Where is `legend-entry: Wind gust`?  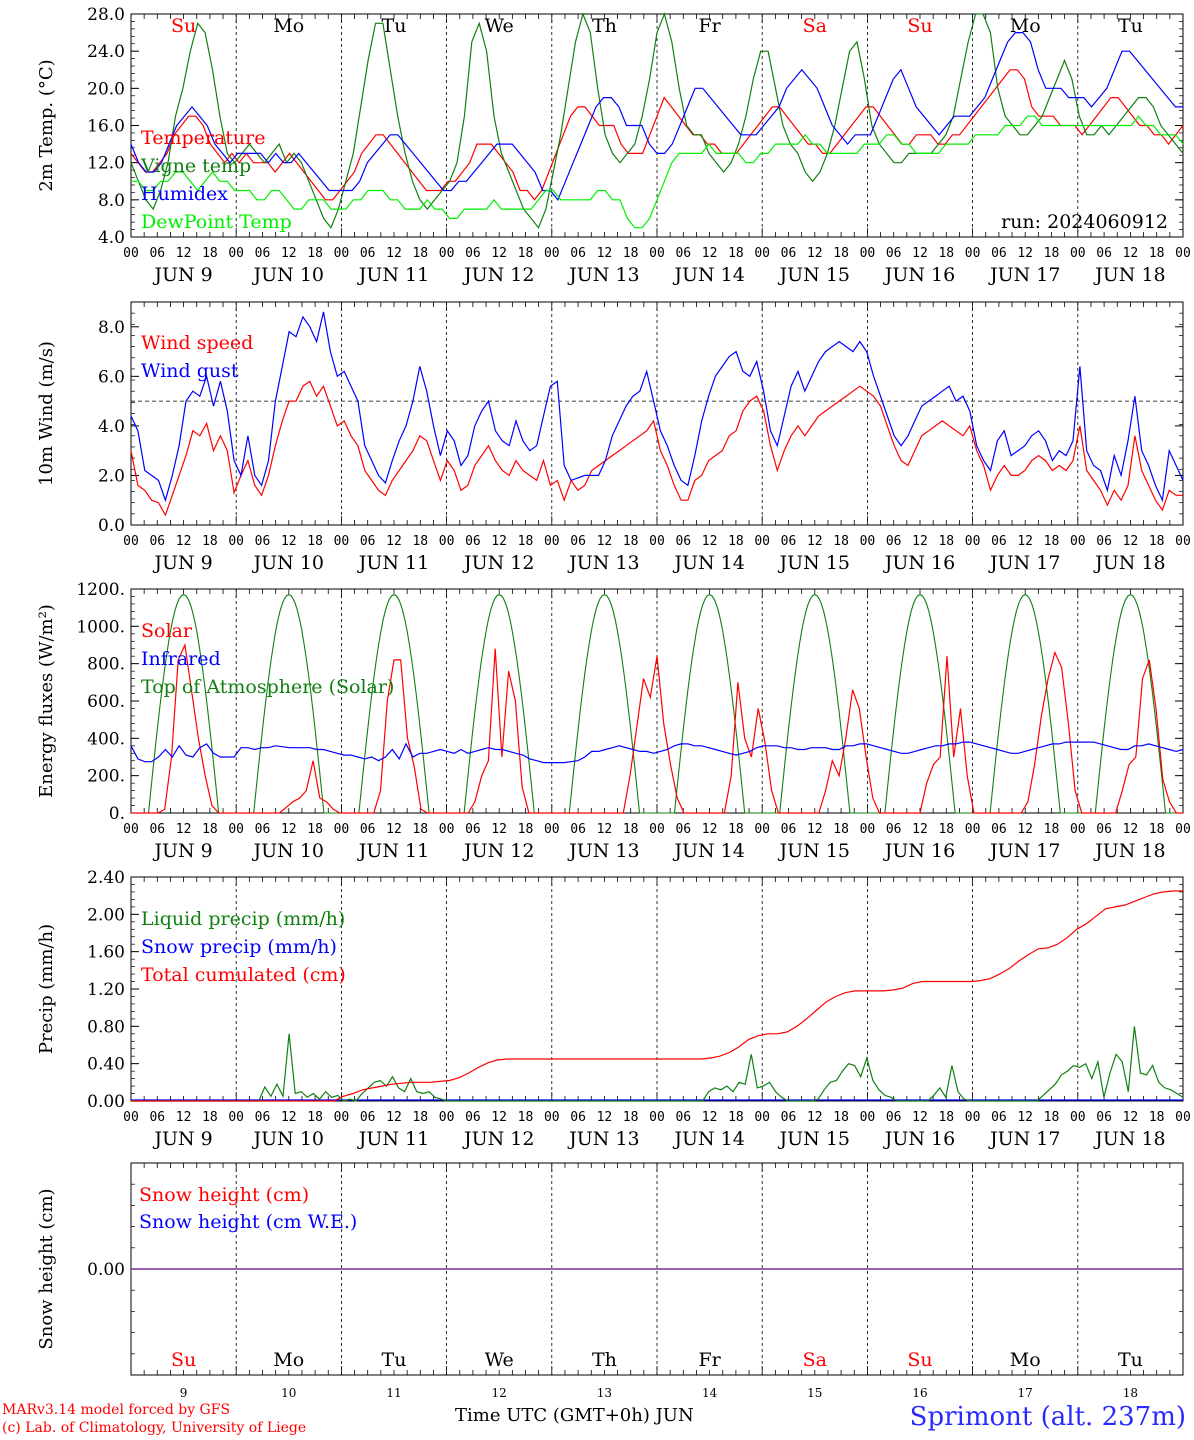
legend-entry: Wind gust is located at coordinates (190, 371).